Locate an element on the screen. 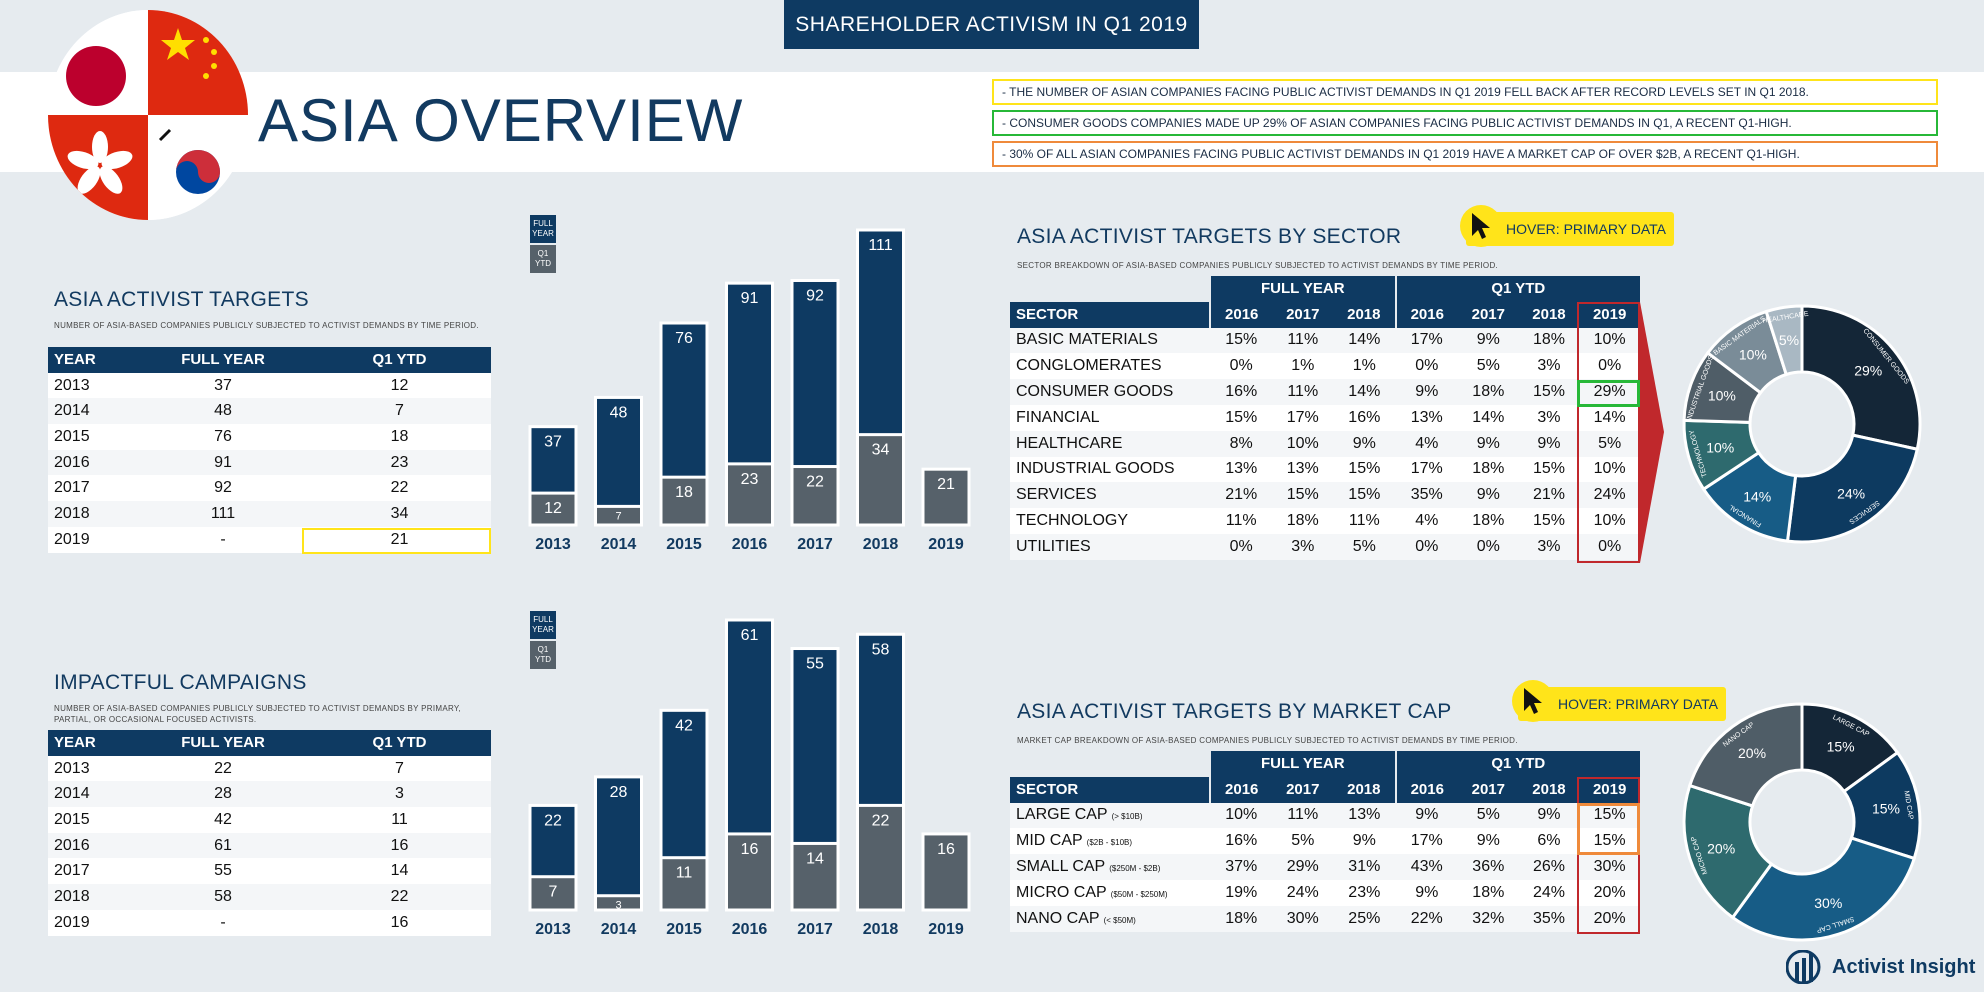  campaigns-col-q1: Q1 YTD is located at coordinates (399, 743).